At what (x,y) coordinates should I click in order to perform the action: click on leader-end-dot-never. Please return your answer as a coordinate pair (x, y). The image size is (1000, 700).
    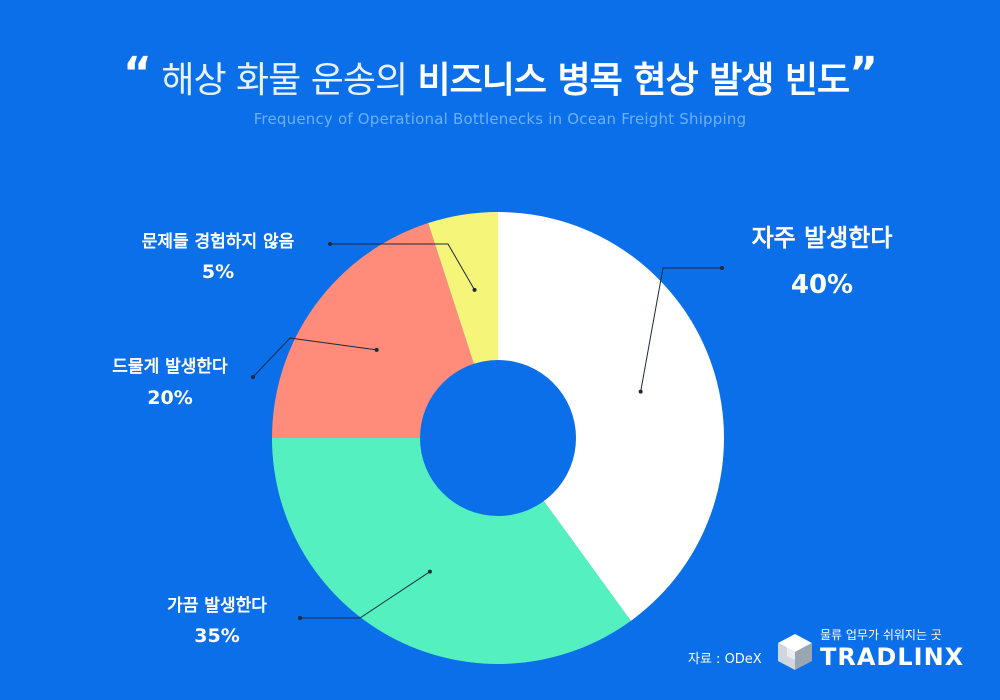
    Looking at the image, I should click on (330, 244).